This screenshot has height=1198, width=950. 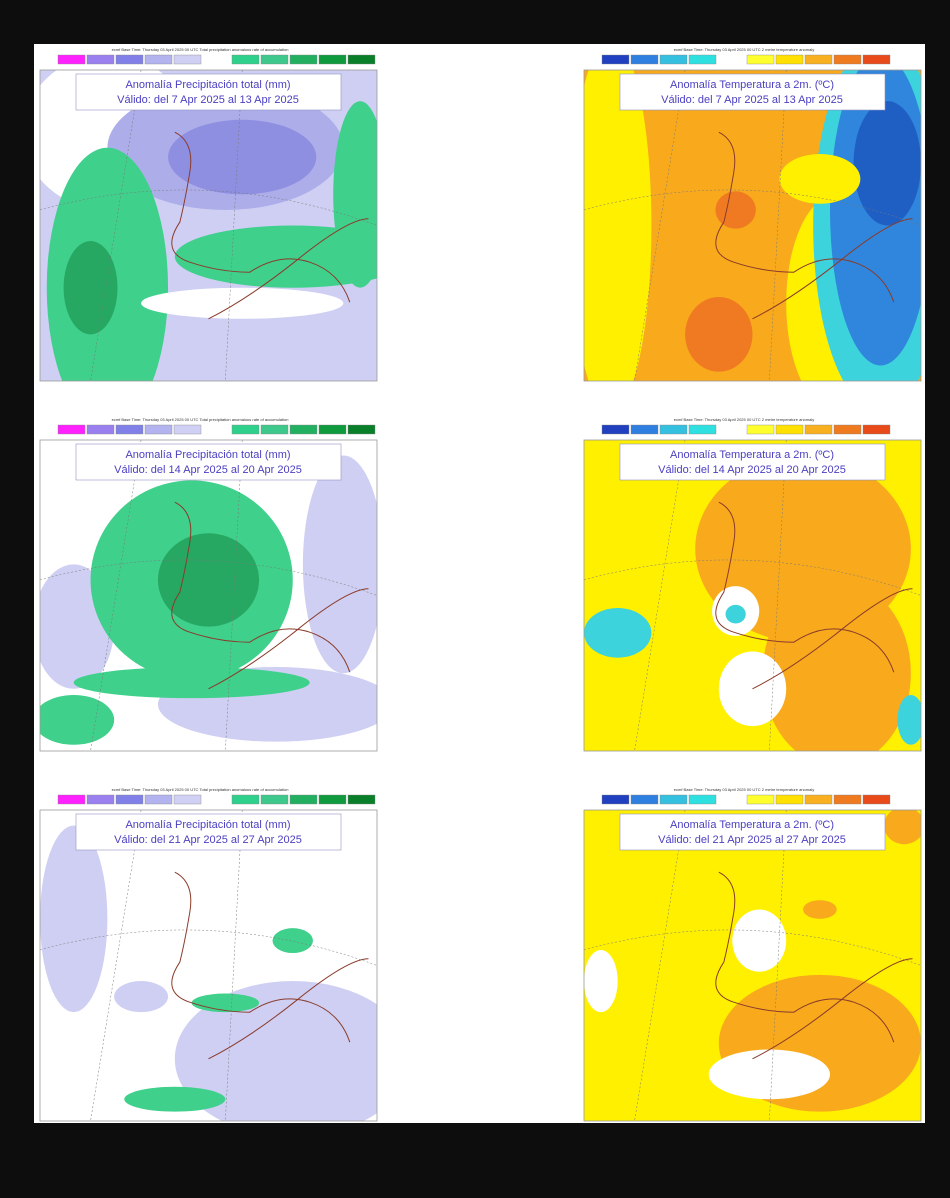 What do you see at coordinates (752, 455) in the screenshot?
I see `map-title: Anomalía Temperatura a 2m. (ºC)` at bounding box center [752, 455].